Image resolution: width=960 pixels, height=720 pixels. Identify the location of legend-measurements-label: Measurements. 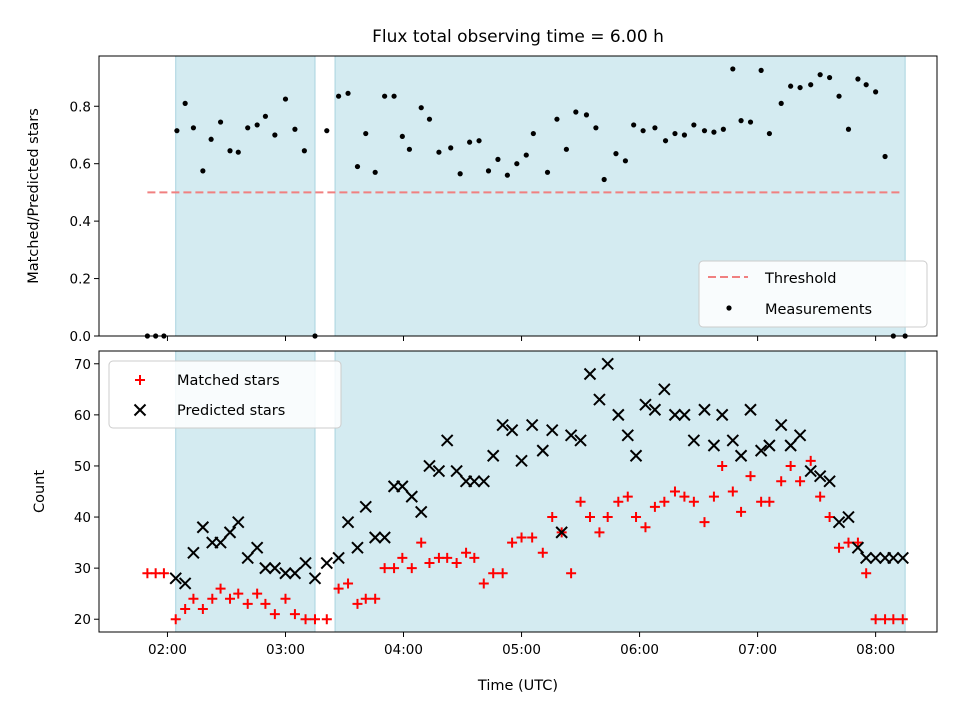
(818, 310).